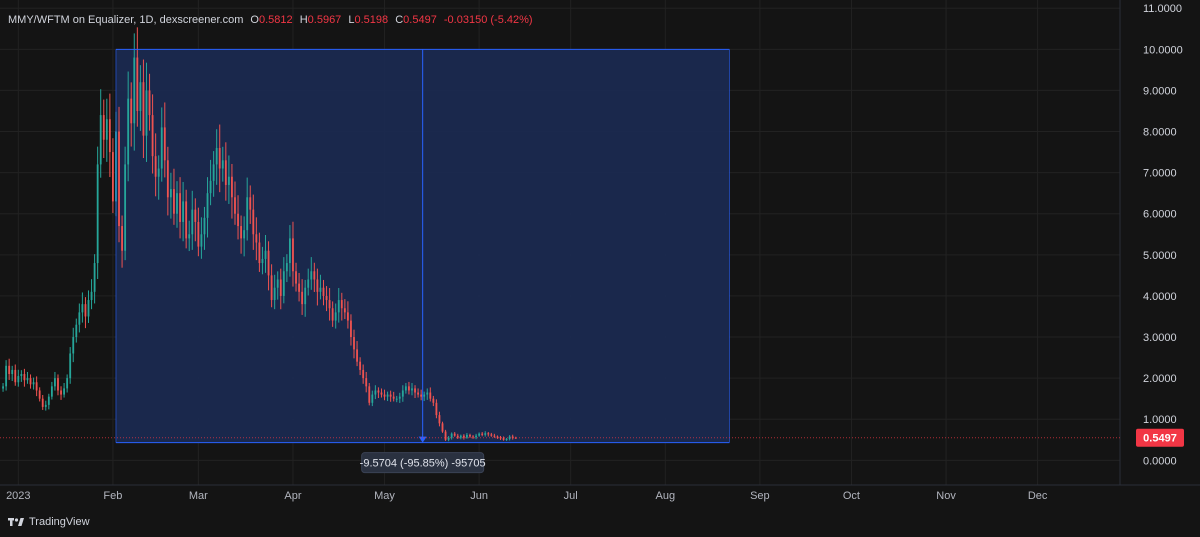  What do you see at coordinates (1163, 50) in the screenshot?
I see `y-tick-label: 10.0000` at bounding box center [1163, 50].